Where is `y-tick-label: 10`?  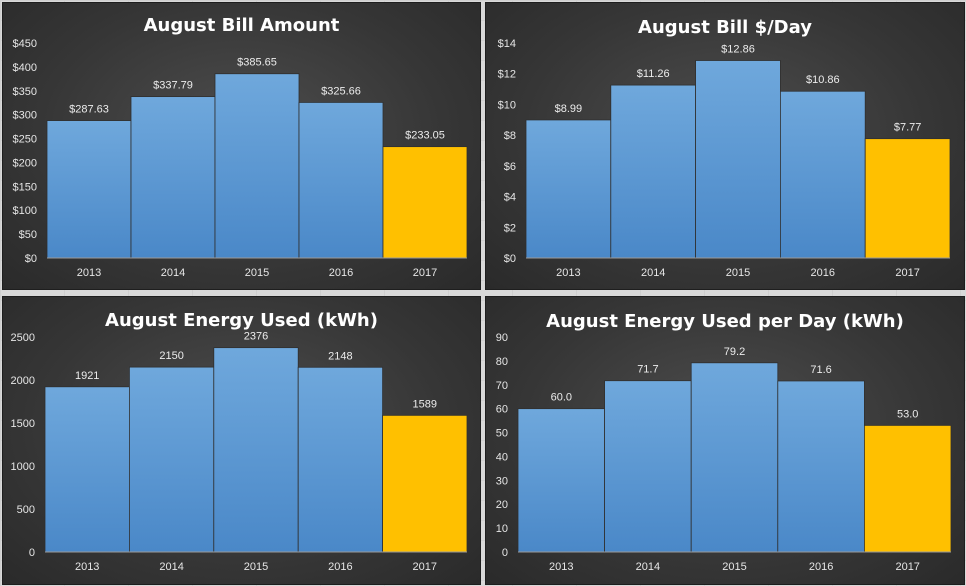
y-tick-label: 10 is located at coordinates (502, 529).